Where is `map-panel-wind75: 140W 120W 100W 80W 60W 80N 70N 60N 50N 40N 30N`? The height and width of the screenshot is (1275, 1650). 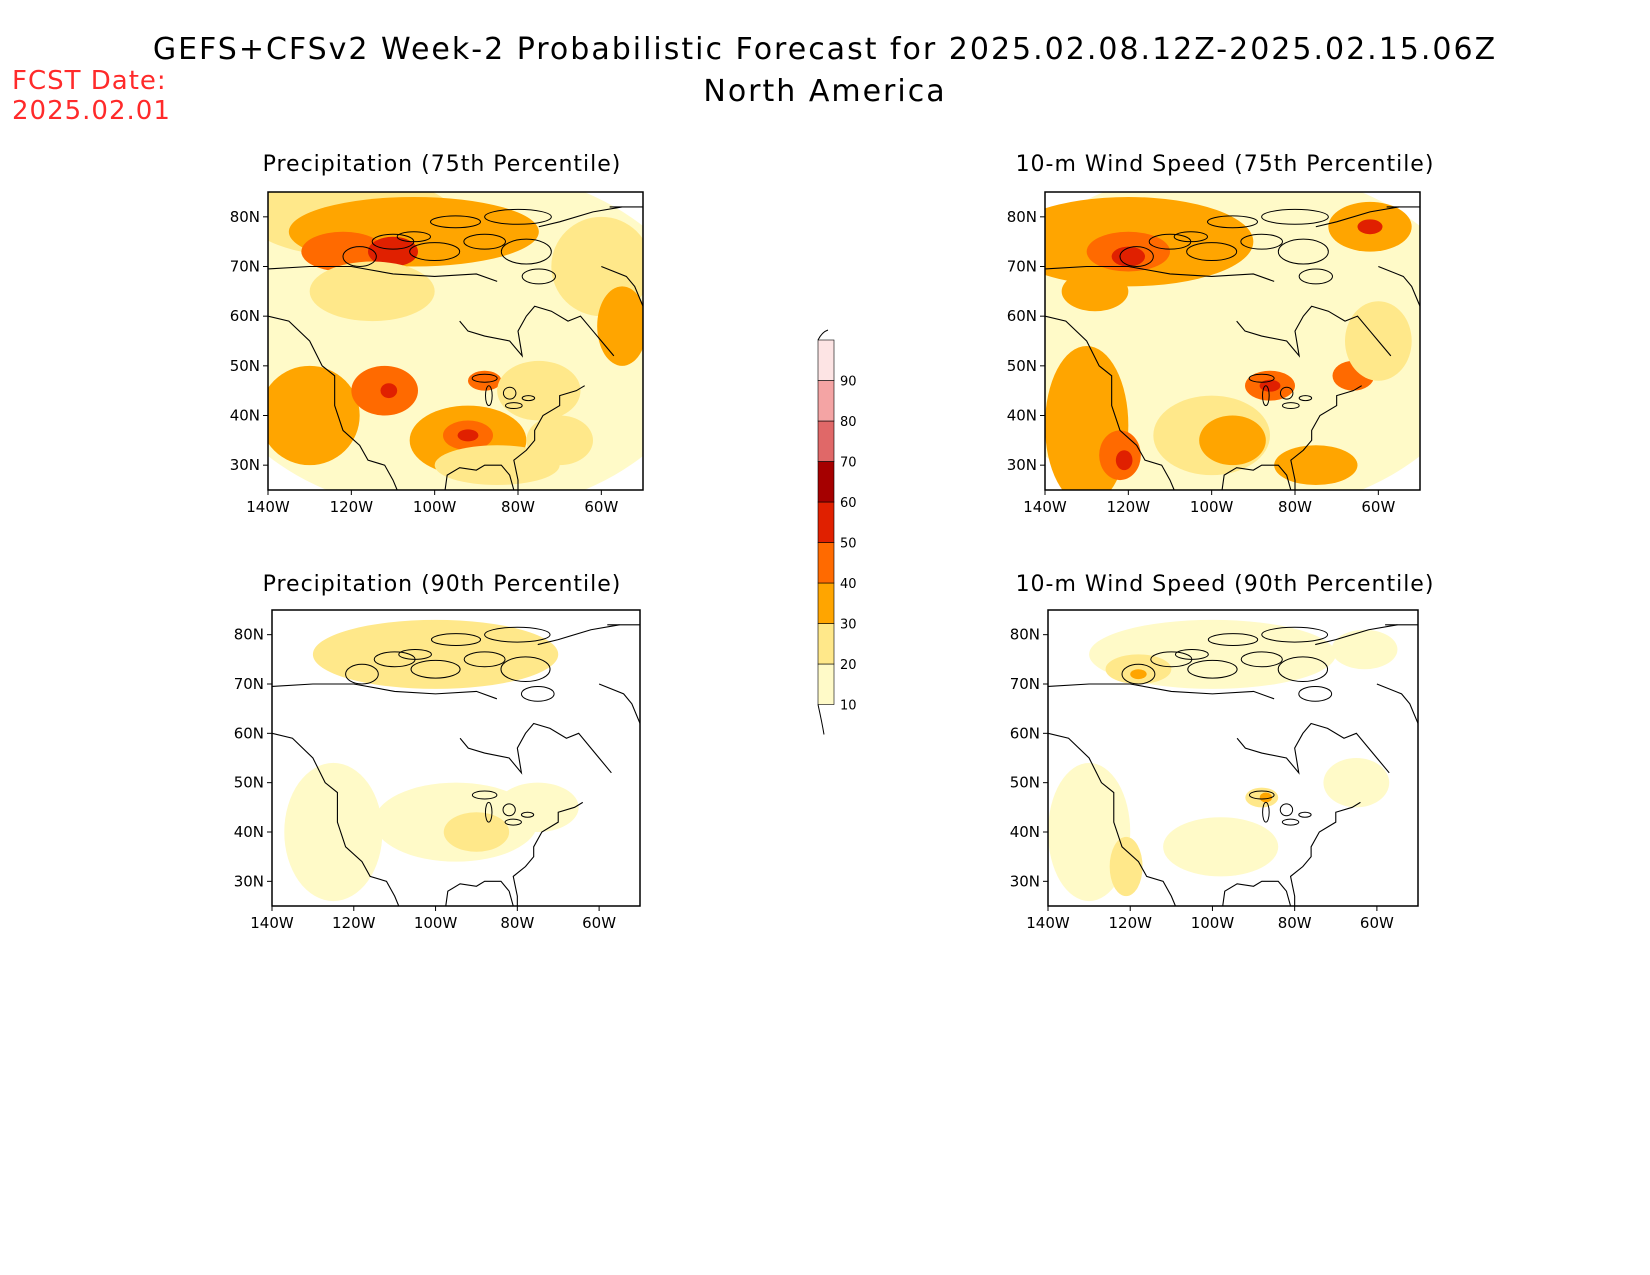 map-panel-wind75: 140W 120W 100W 80W 60W 80N 70N 60N 50N 40N 30N is located at coordinates (1214, 353).